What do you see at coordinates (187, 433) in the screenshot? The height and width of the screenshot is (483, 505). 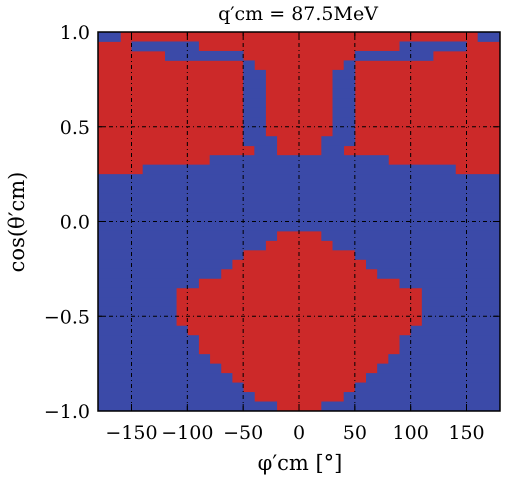 I see `x-tick-label: −100` at bounding box center [187, 433].